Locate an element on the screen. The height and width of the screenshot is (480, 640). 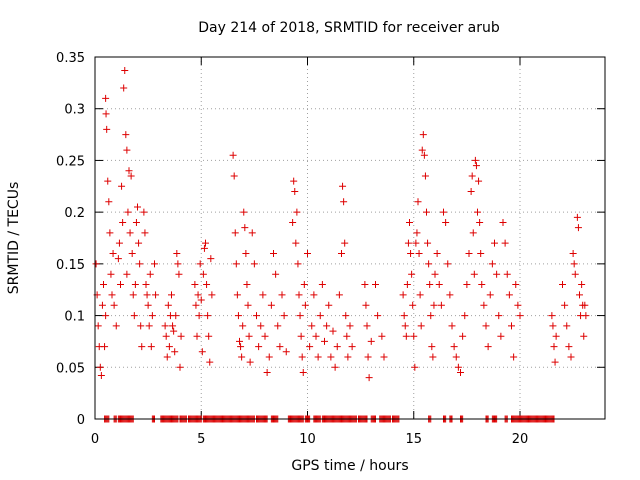
x-tick-label: 5 is located at coordinates (201, 439).